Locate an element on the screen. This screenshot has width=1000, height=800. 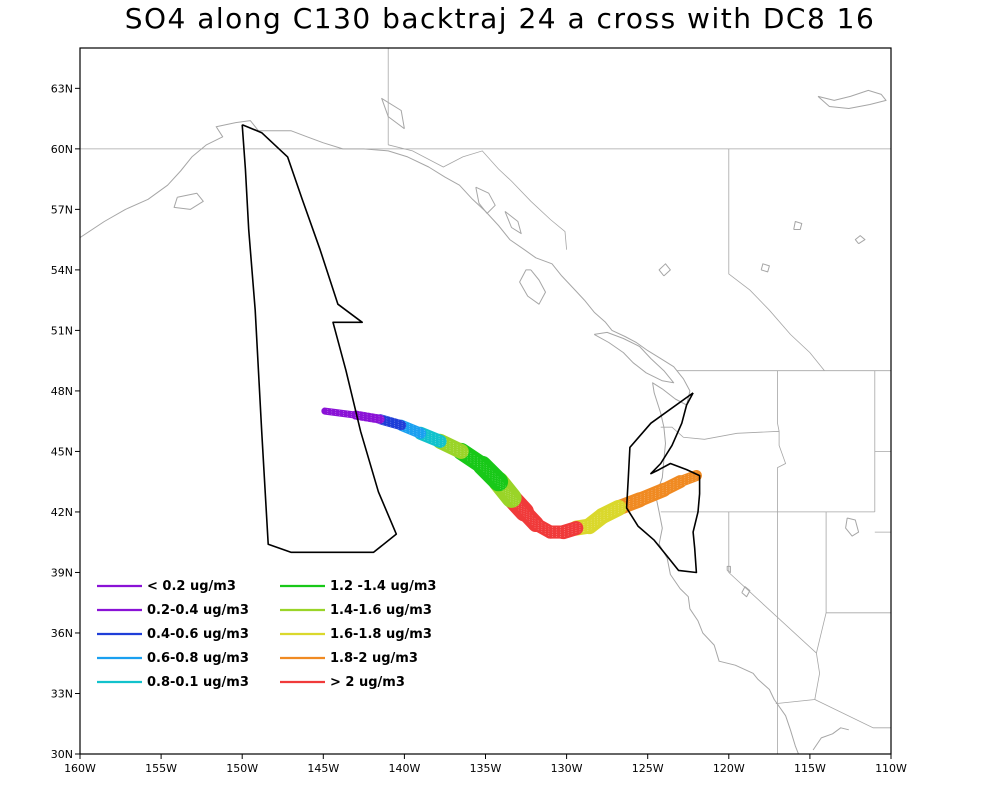
lon-tick-label-5: 135W is located at coordinates (486, 768).